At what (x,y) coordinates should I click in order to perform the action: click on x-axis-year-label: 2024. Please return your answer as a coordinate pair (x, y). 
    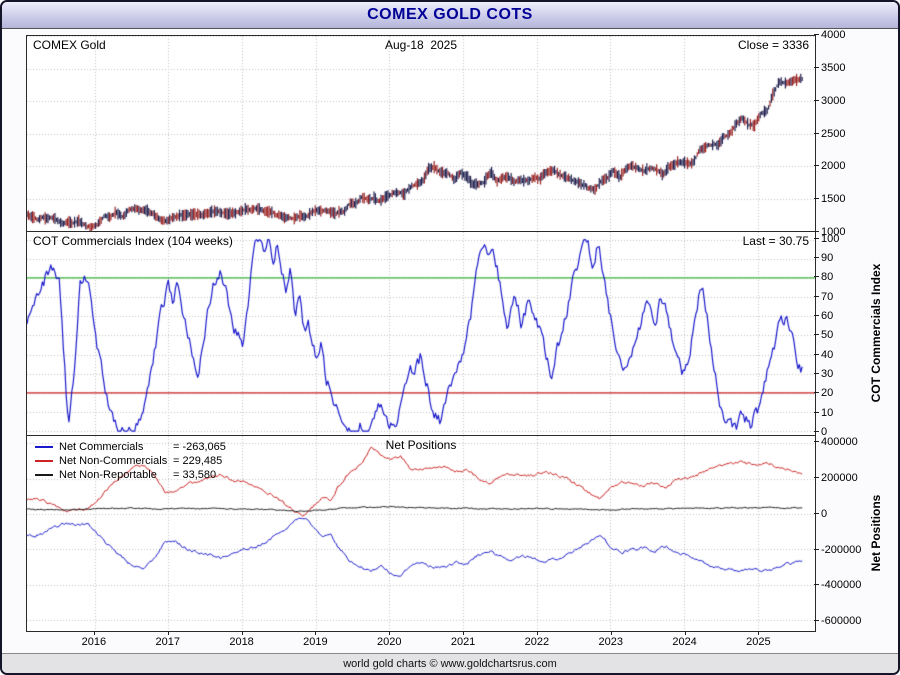
    Looking at the image, I should click on (685, 639).